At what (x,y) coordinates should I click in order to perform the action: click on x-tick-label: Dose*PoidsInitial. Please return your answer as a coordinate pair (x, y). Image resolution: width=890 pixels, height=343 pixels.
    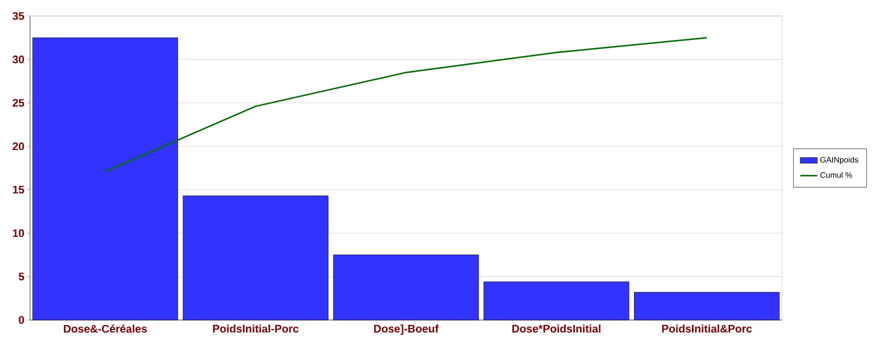
    Looking at the image, I should click on (556, 328).